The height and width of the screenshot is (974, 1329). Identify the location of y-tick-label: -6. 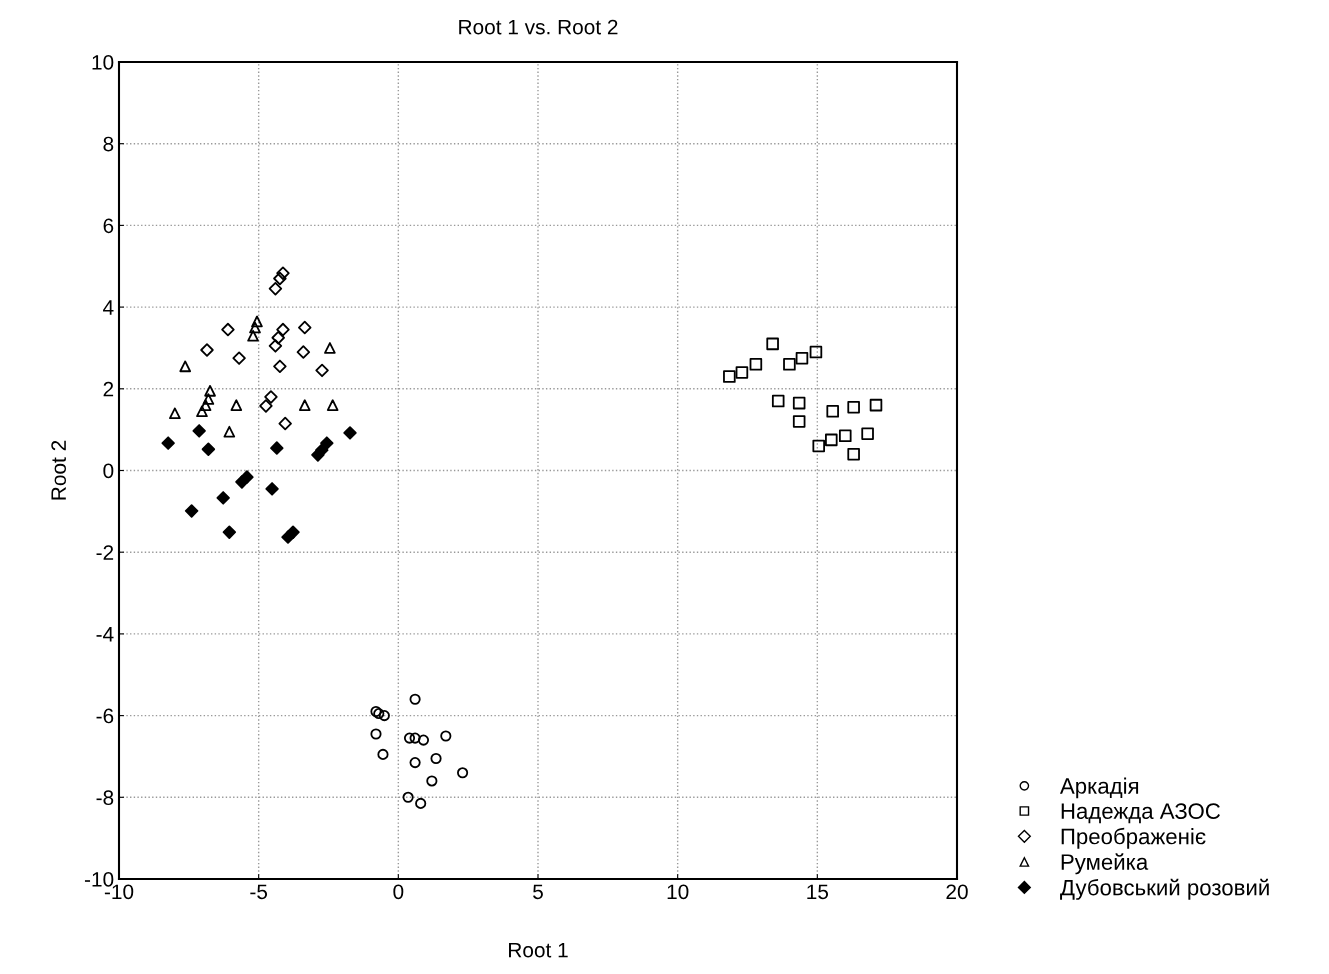
(105, 716).